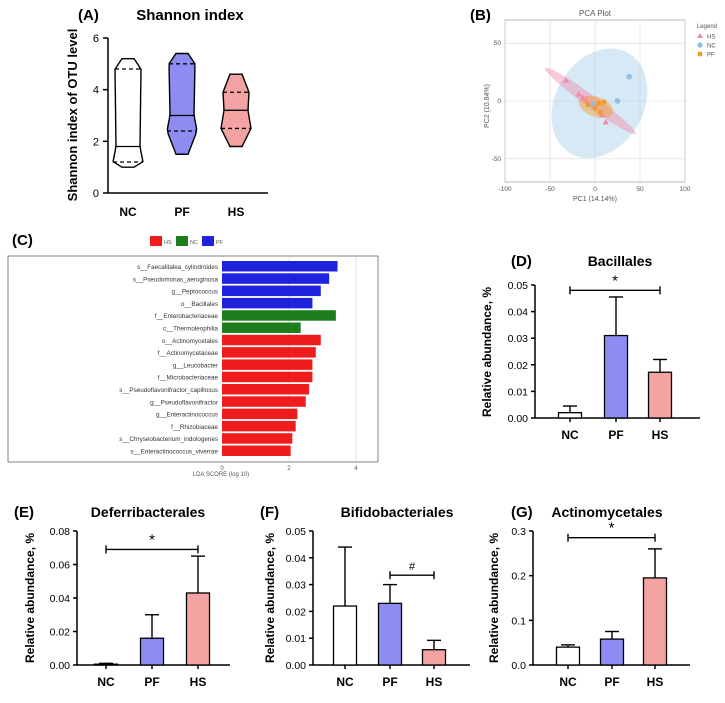  I want to click on panel-e-title: Deferribacterales, so click(148, 512).